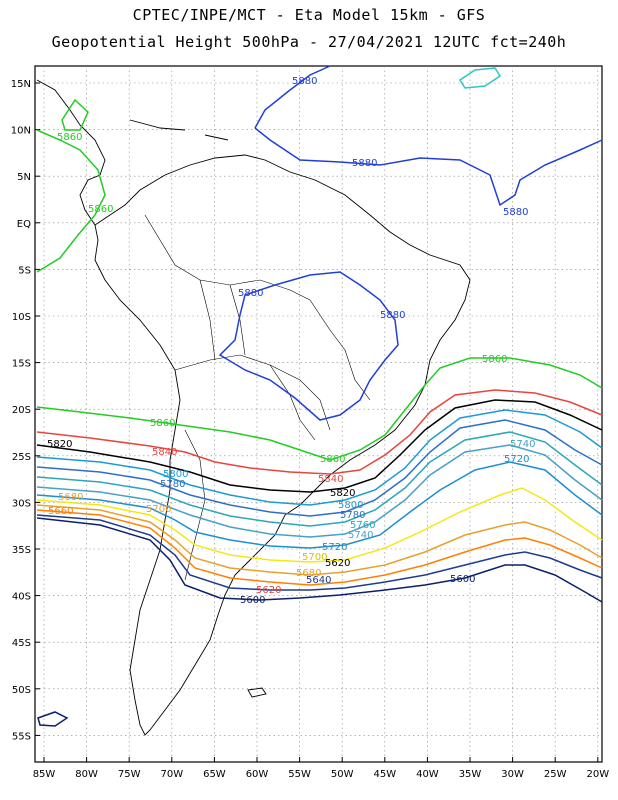 Image resolution: width=618 pixels, height=800 pixels. I want to click on lat-tick-label: 35S, so click(21, 550).